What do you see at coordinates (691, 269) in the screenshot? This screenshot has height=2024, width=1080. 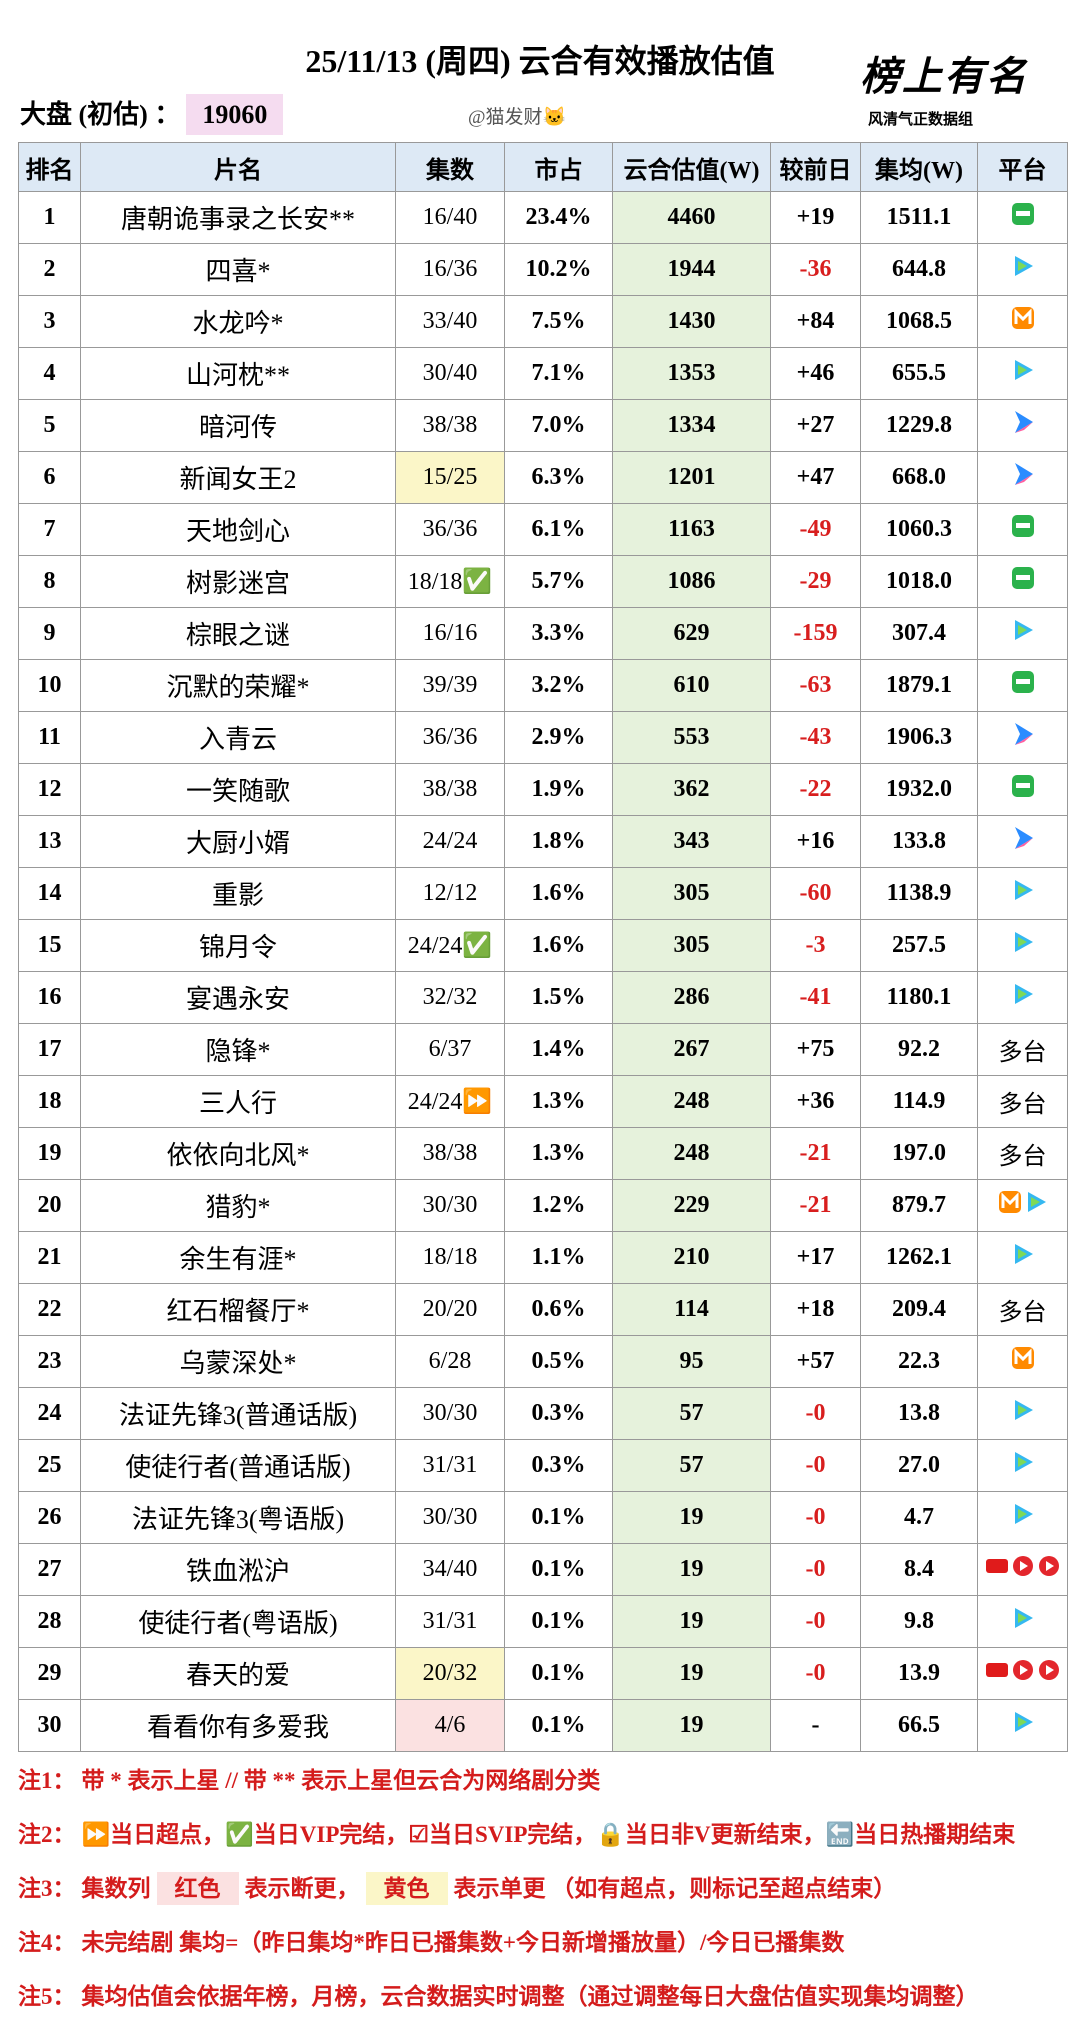 I see `cell: 1944` at bounding box center [691, 269].